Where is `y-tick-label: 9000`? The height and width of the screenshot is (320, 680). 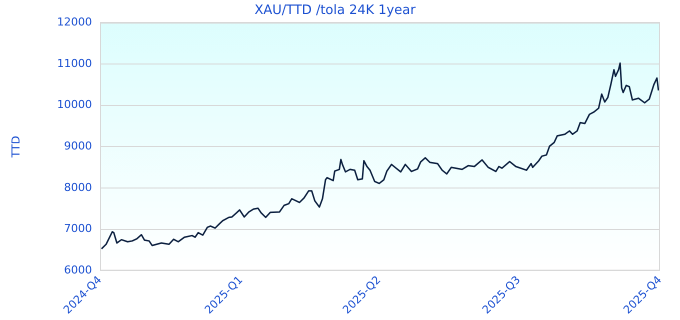 y-tick-label: 9000 is located at coordinates (78, 146).